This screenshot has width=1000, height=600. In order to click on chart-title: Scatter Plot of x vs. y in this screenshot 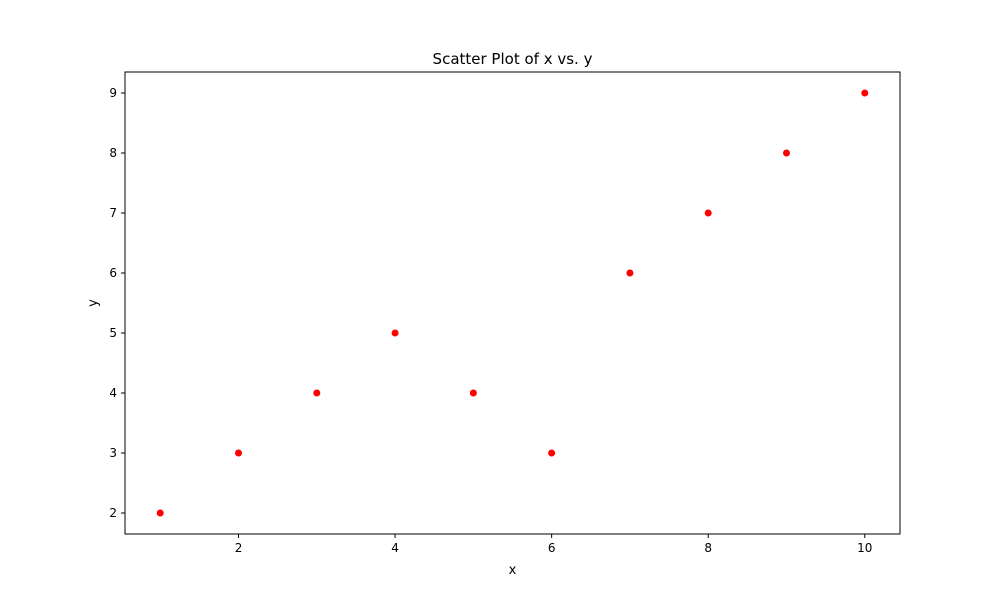, I will do `click(513, 59)`.